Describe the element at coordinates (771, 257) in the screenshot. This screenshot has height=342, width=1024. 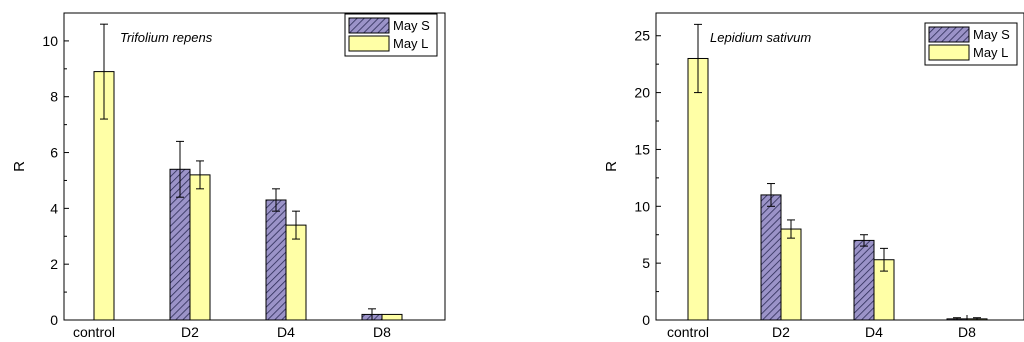
I see `bar-may-s-d2` at that location.